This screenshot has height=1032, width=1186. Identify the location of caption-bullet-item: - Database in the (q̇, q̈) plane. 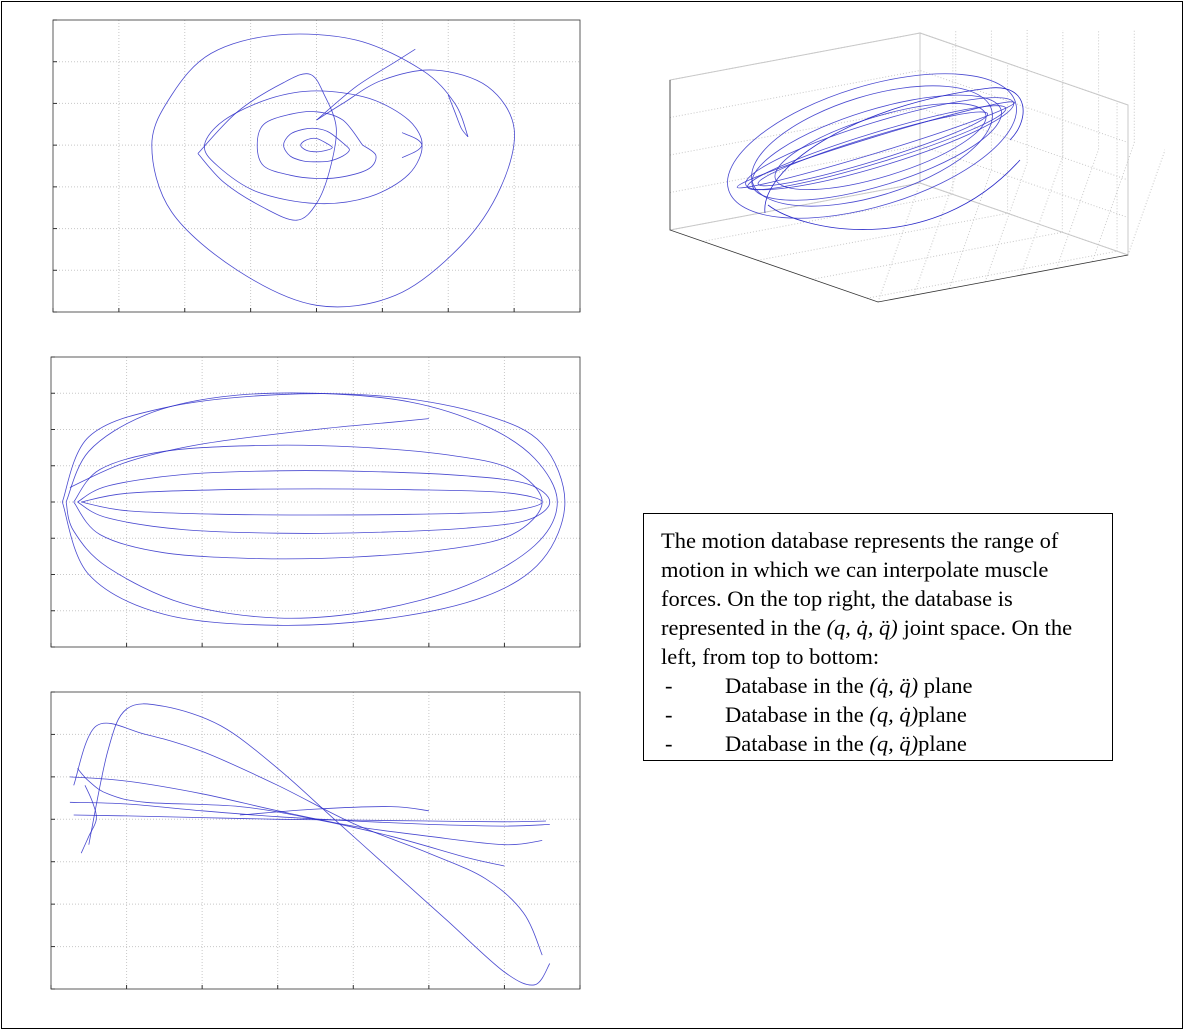
(879, 685).